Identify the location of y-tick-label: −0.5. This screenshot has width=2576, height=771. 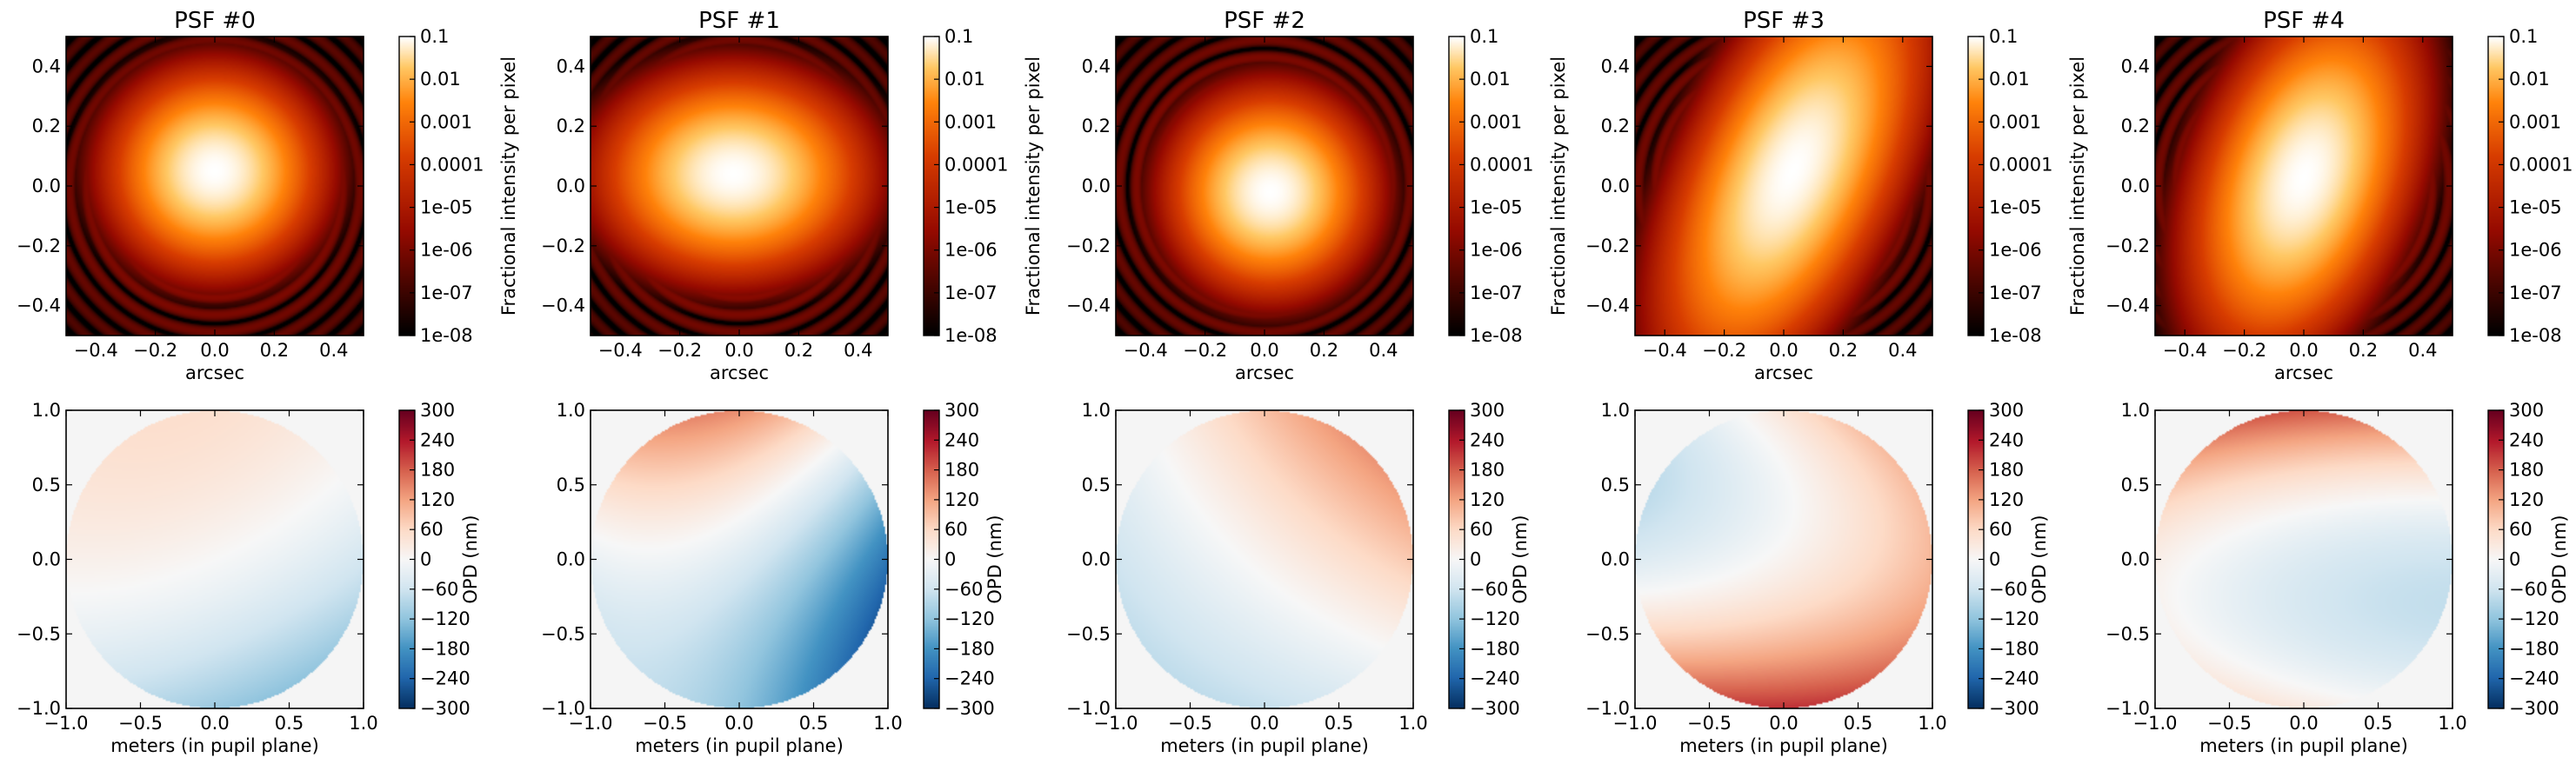
(1608, 633).